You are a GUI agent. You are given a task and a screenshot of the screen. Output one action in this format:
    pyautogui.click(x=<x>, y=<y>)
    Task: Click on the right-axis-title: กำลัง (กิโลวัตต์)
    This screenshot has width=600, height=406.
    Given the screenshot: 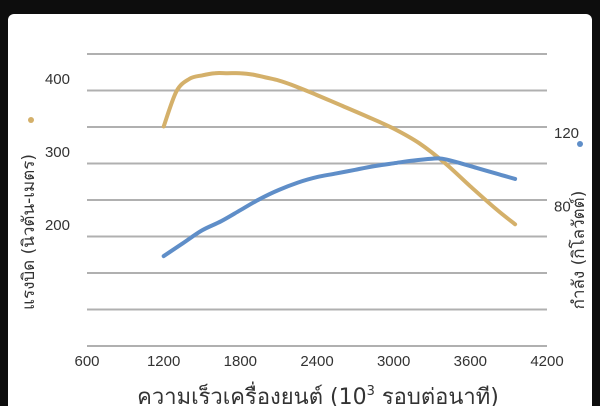 What is the action you would take?
    pyautogui.click(x=578, y=250)
    